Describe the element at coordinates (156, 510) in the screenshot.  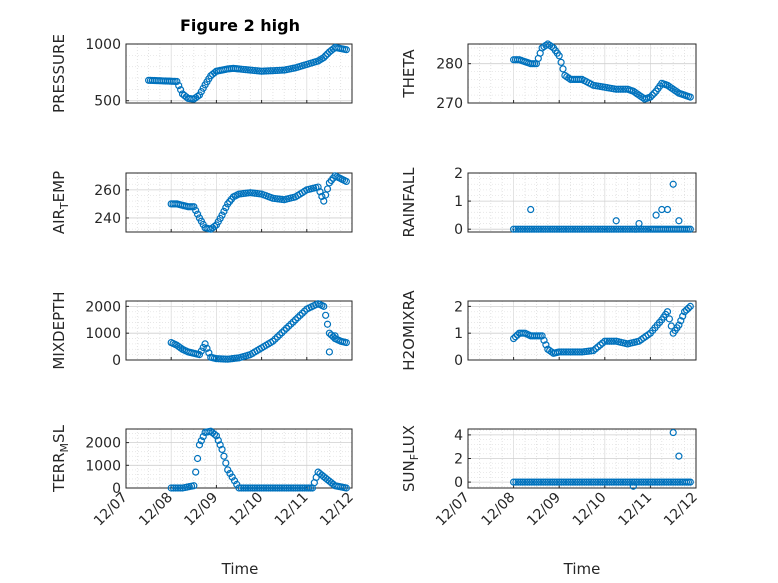
I see `x-tick-label: 12/08` at that location.